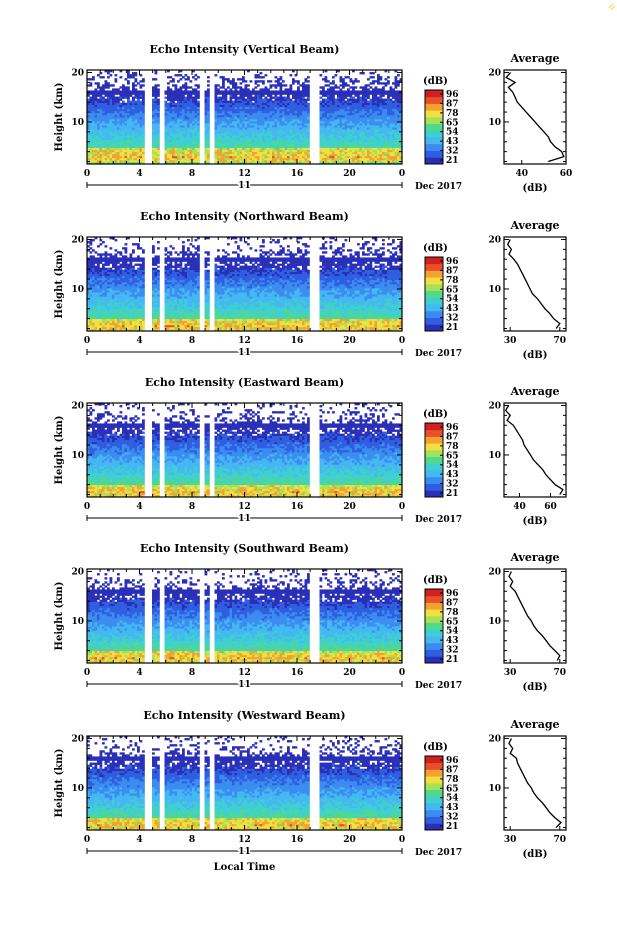  What do you see at coordinates (434, 161) in the screenshot?
I see `colorbar-swatch` at bounding box center [434, 161].